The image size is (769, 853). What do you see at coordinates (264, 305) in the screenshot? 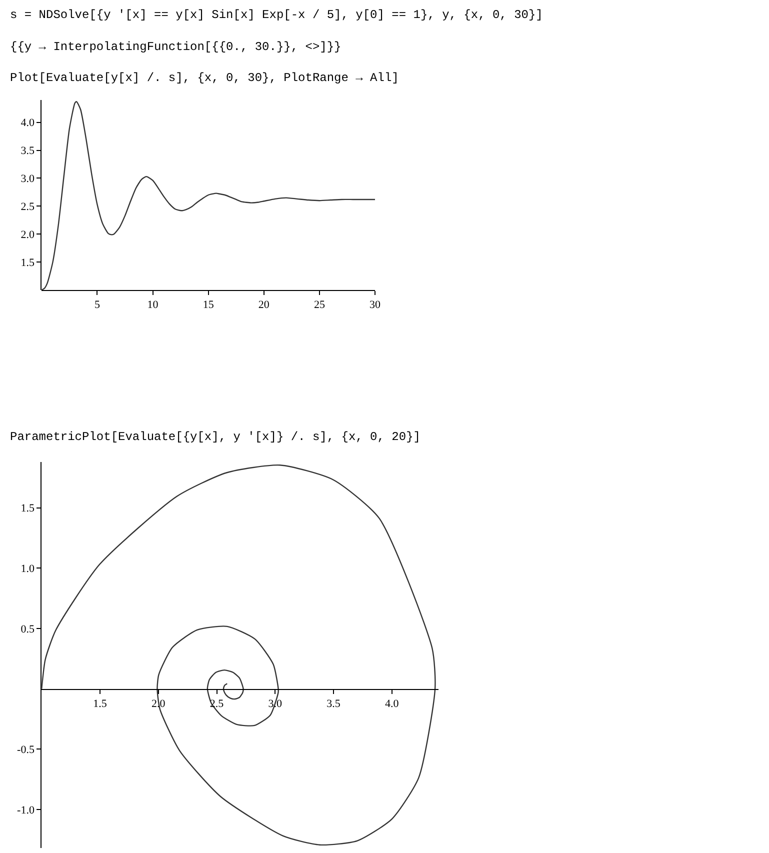
I see `x-tick-label: 20` at bounding box center [264, 305].